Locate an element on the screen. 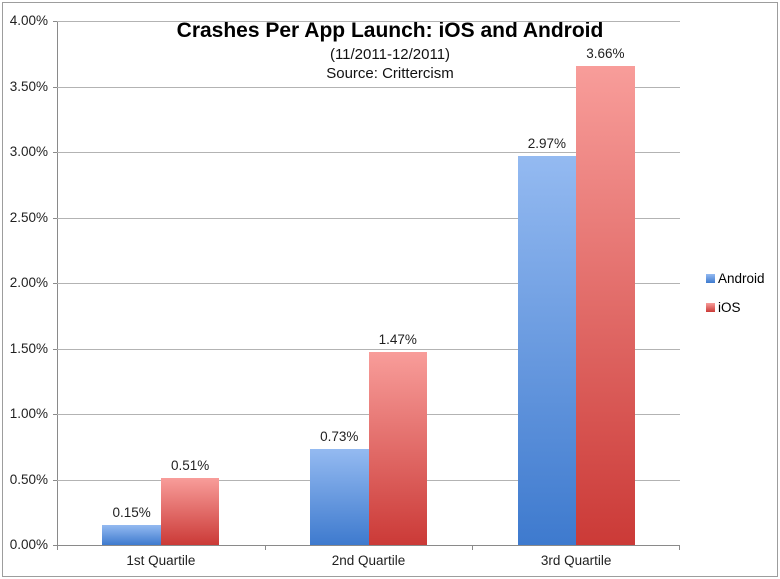  bar-ios-3rd-quartile is located at coordinates (605, 305).